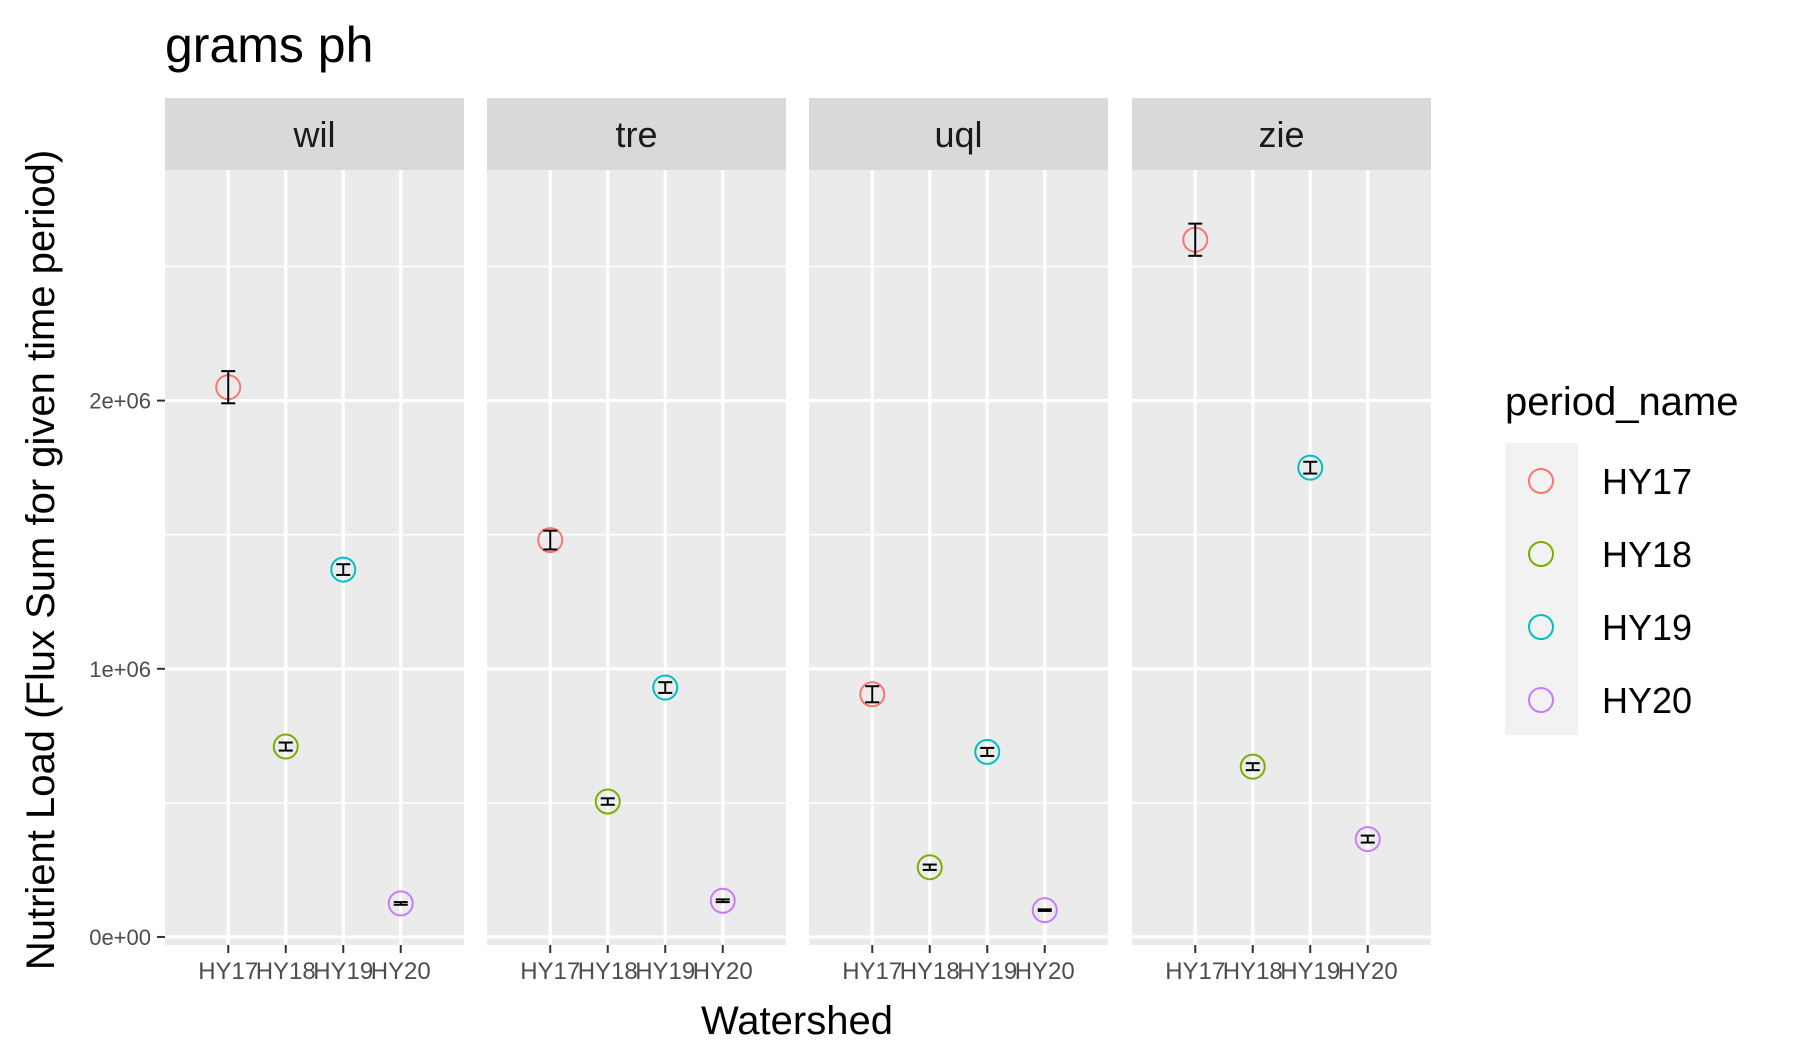 This screenshot has height=1050, width=1800. I want to click on data-point-wil-hy17, so click(228, 387).